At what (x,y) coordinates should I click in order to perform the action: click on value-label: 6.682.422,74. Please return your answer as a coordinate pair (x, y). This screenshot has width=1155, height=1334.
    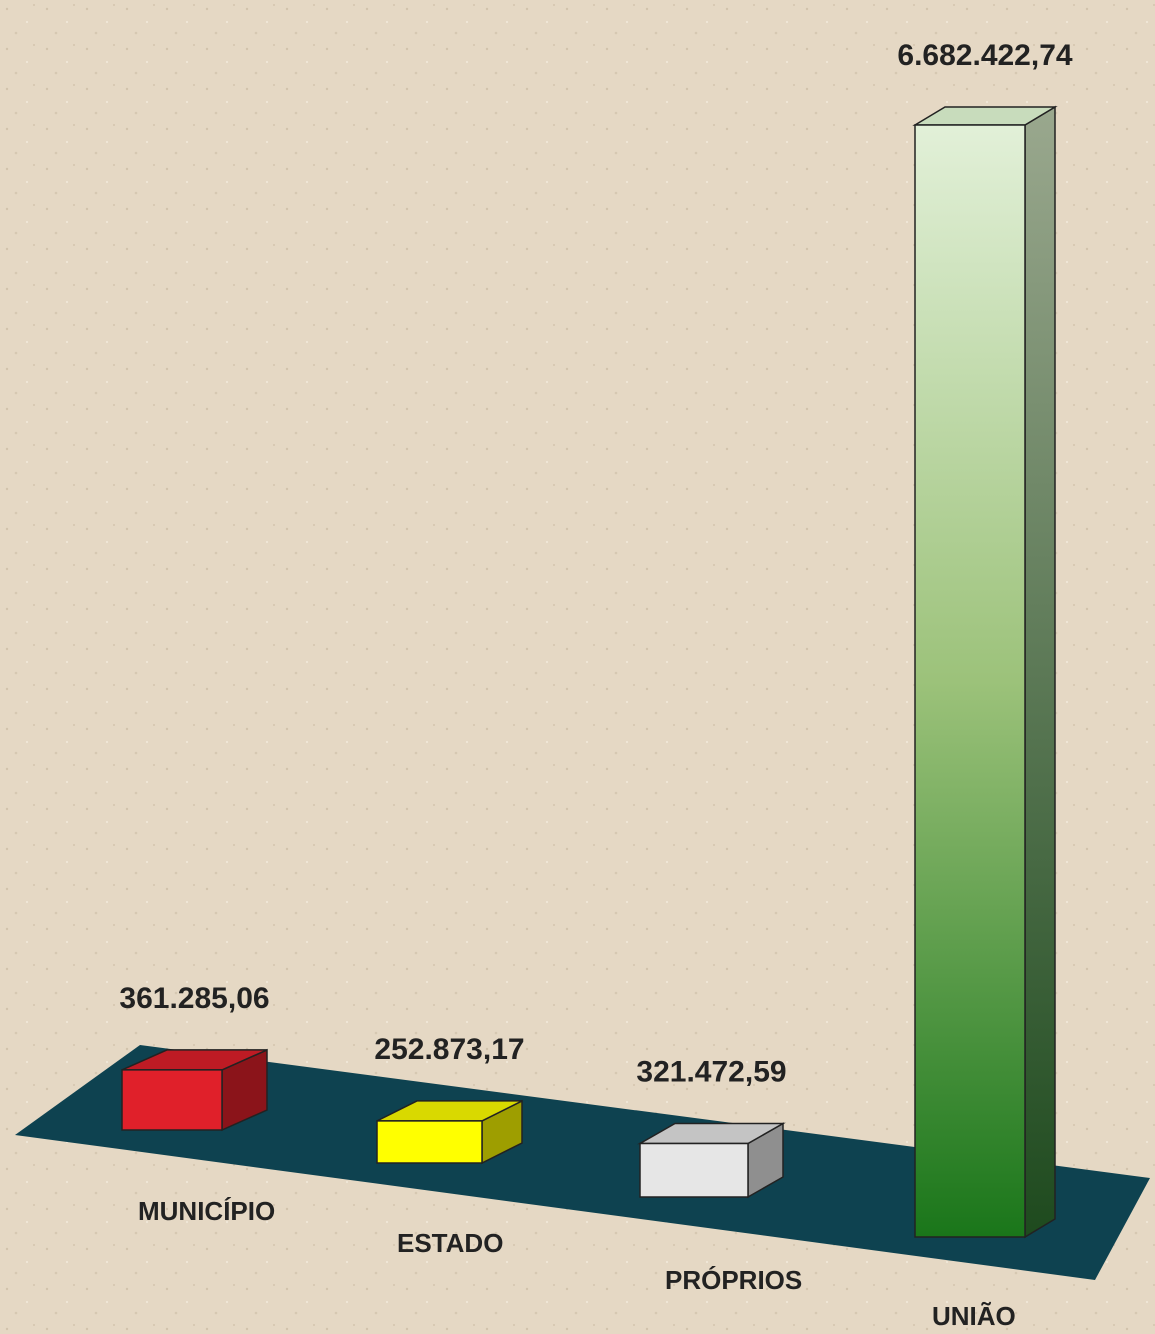
    Looking at the image, I should click on (984, 55).